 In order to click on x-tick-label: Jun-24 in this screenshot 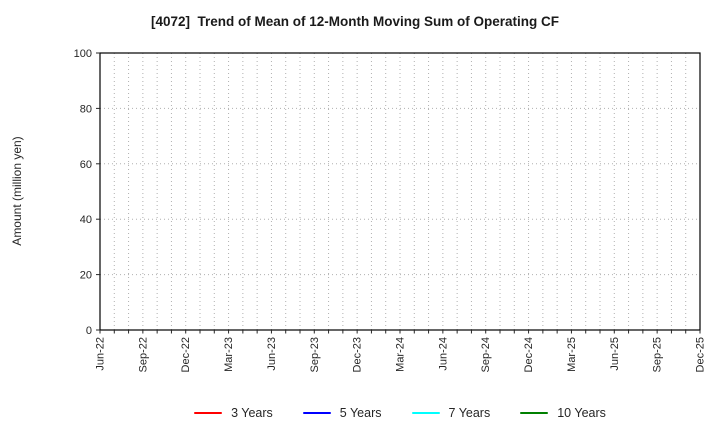, I will do `click(443, 354)`.